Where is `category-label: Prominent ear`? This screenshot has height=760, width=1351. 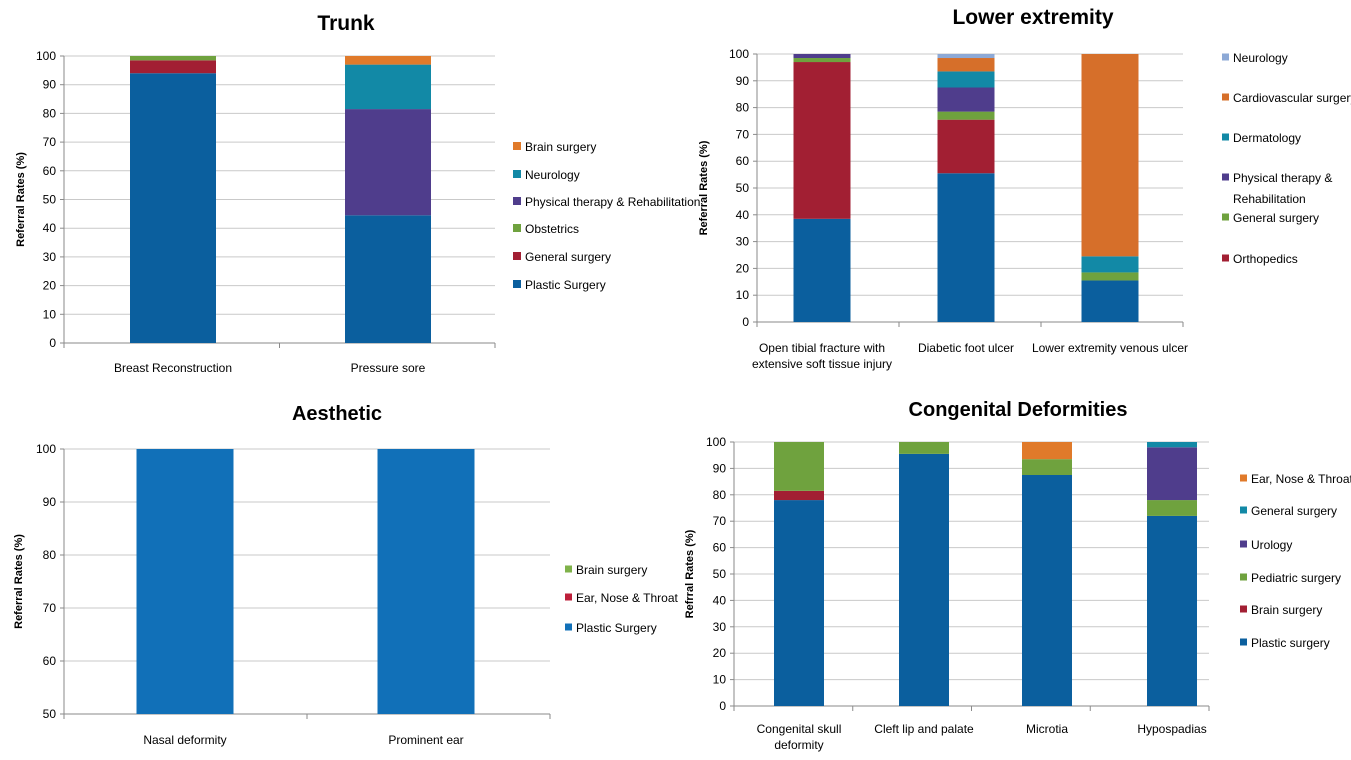 category-label: Prominent ear is located at coordinates (425, 740).